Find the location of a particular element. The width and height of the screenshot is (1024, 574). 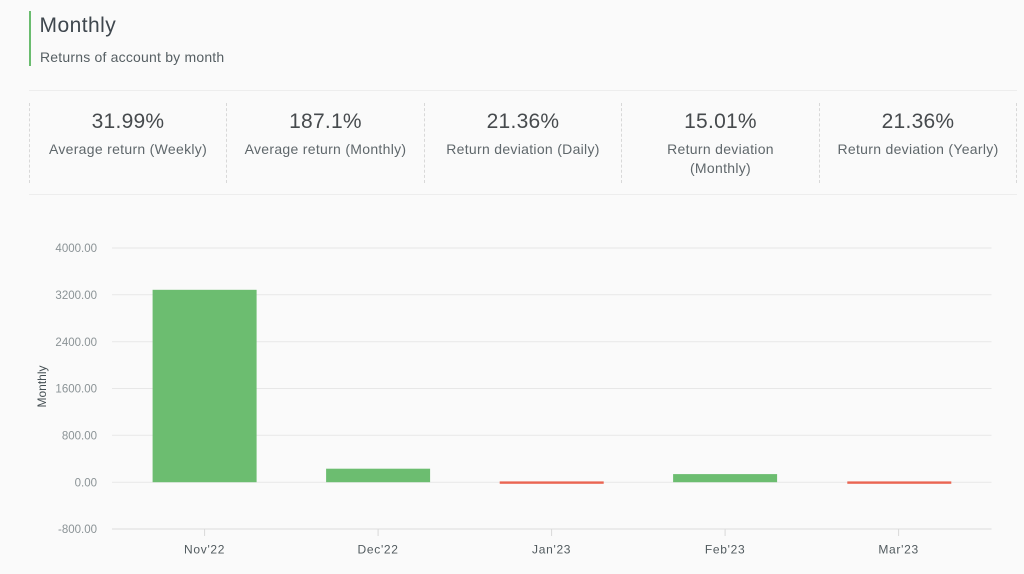

svg-text: 800.00 is located at coordinates (79, 437).